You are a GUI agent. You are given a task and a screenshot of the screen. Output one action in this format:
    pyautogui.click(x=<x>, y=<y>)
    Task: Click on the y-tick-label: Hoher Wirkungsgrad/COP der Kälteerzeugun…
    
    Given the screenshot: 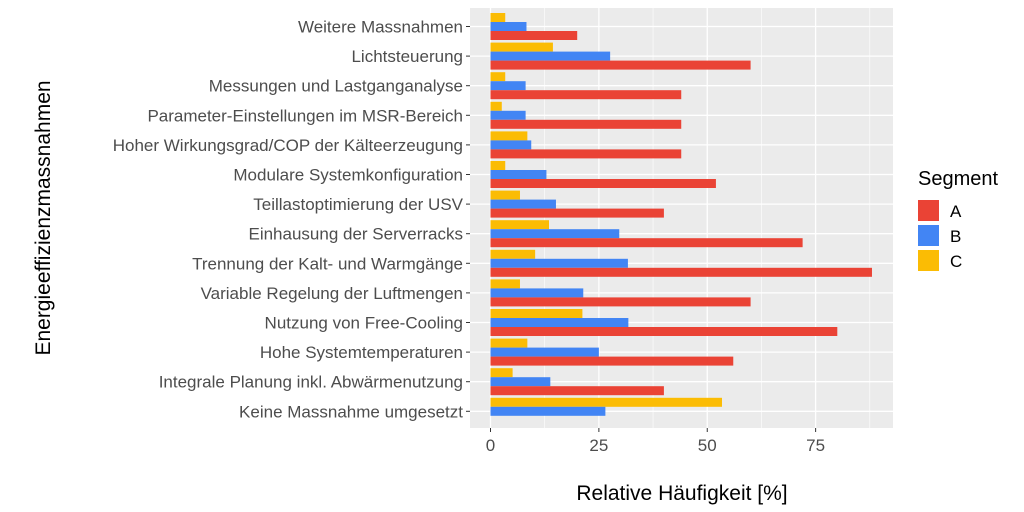 What is the action you would take?
    pyautogui.click(x=288, y=145)
    